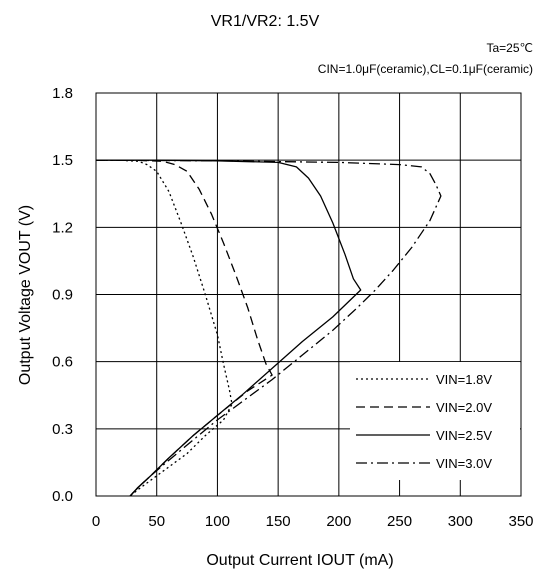 This screenshot has width=557, height=578. I want to click on y-tick-label: 0.9, so click(62, 295).